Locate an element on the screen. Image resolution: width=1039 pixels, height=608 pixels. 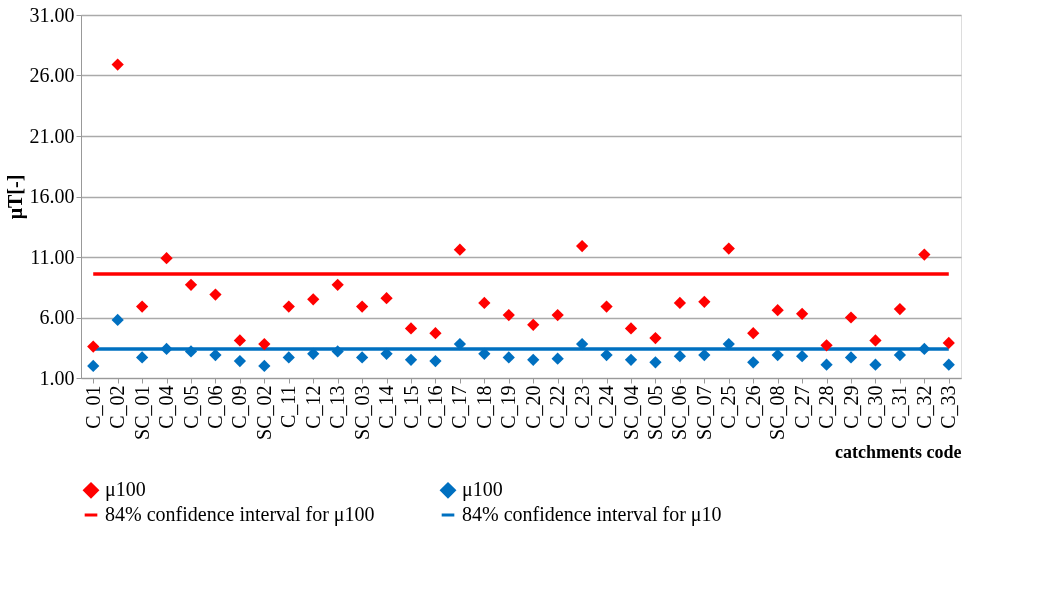
x-tick-label: C_23 is located at coordinates (581, 407).